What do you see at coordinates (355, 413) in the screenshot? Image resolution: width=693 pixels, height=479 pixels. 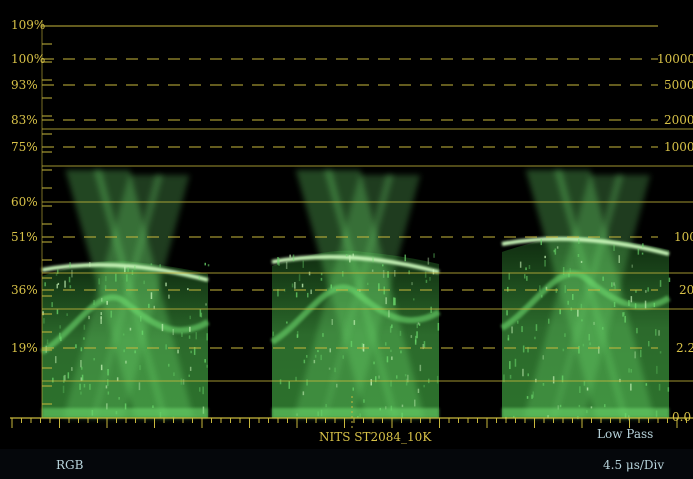 I see `trace-base` at bounding box center [355, 413].